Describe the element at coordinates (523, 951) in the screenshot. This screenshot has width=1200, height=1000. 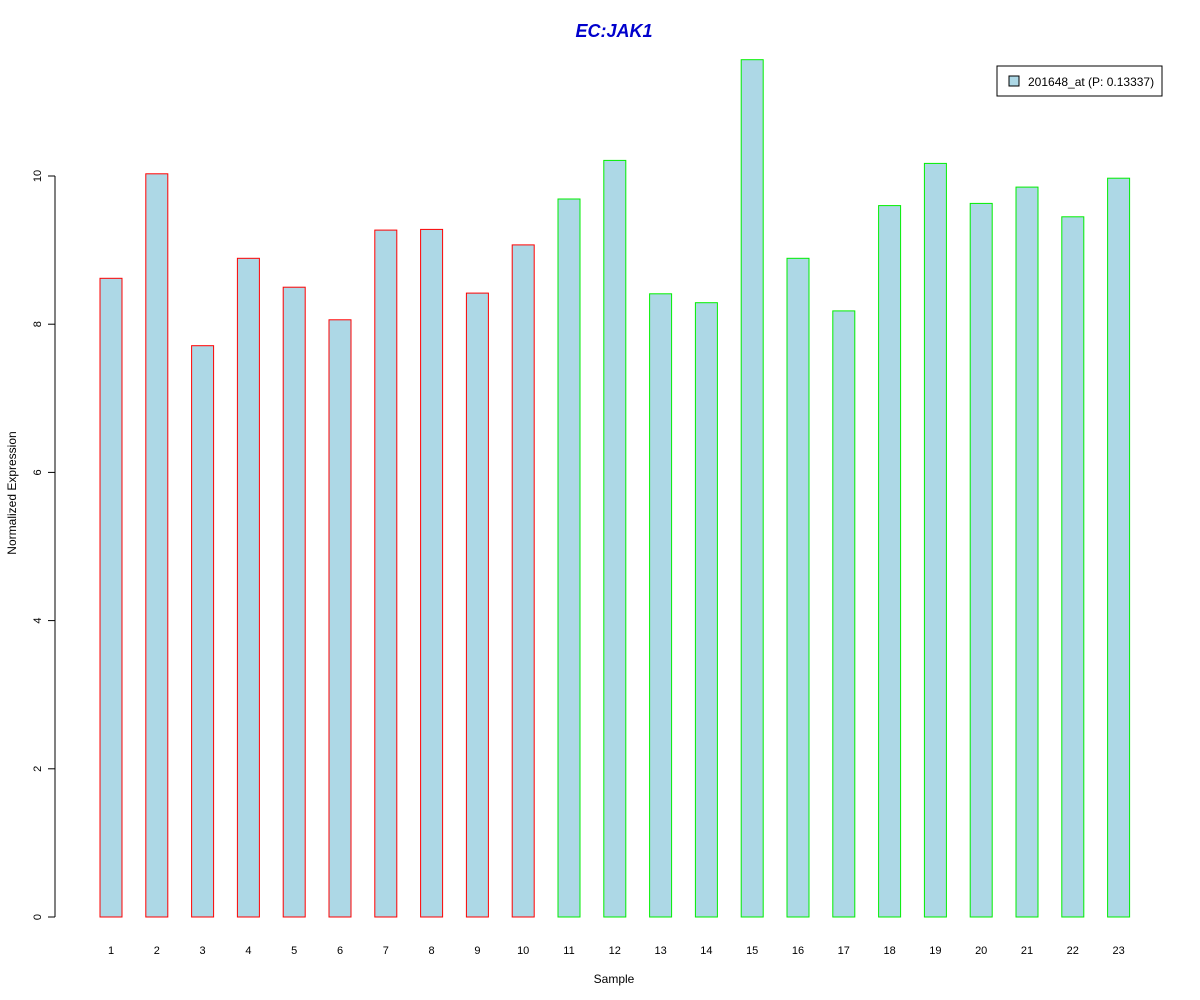
I see `x-tick-label: 10` at that location.